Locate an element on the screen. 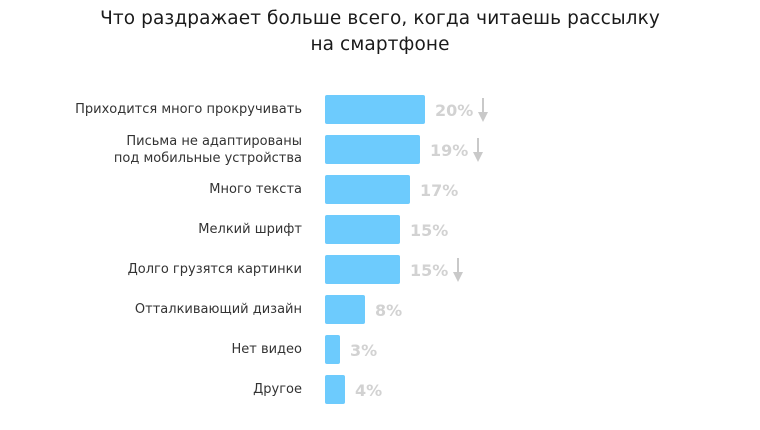 This screenshot has height=430, width=760. chart-title-line-2: на смартфоне is located at coordinates (380, 44).